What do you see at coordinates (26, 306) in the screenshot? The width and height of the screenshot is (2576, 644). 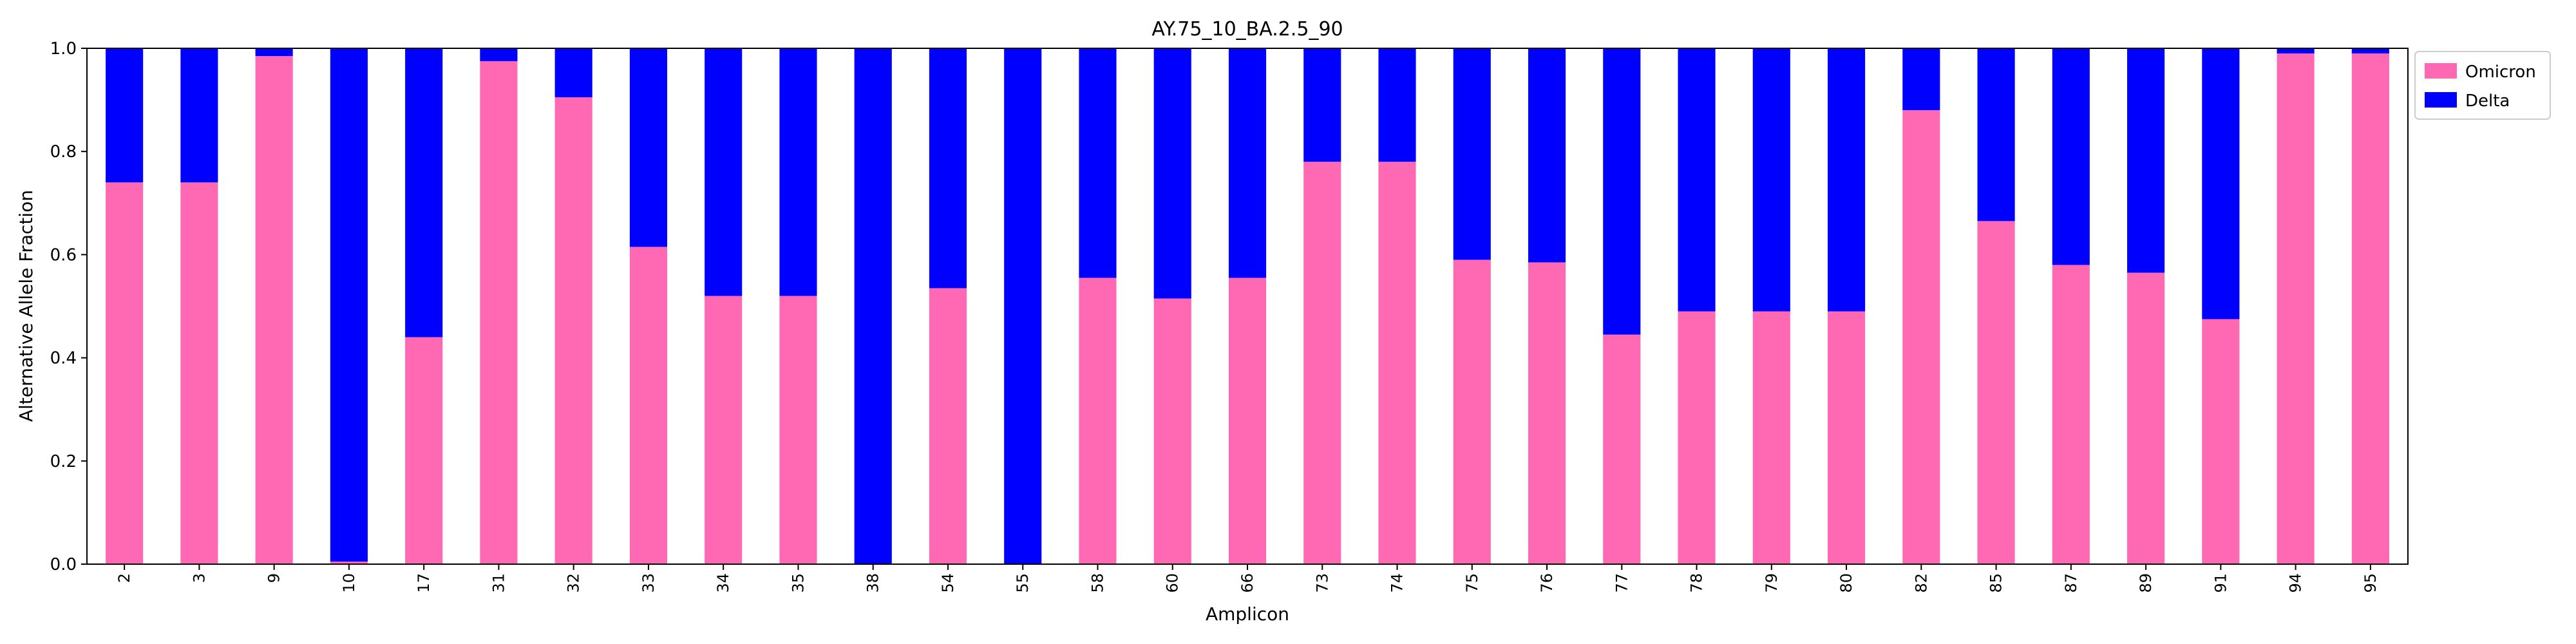 I see `y-axis-label: Alternative Allele Fraction` at bounding box center [26, 306].